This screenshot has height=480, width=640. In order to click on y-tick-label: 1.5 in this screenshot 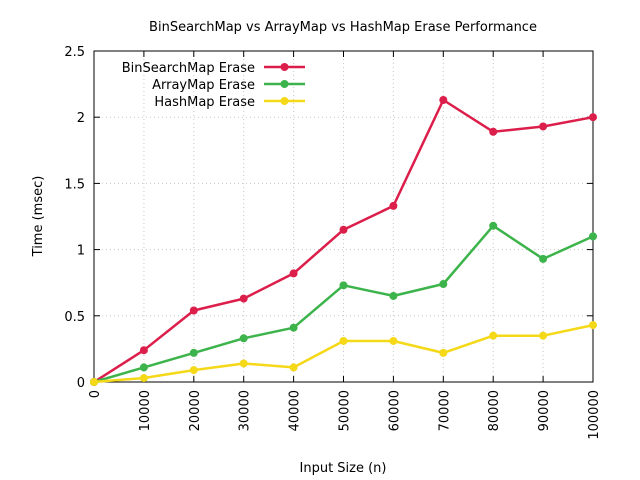, I will do `click(74, 184)`.